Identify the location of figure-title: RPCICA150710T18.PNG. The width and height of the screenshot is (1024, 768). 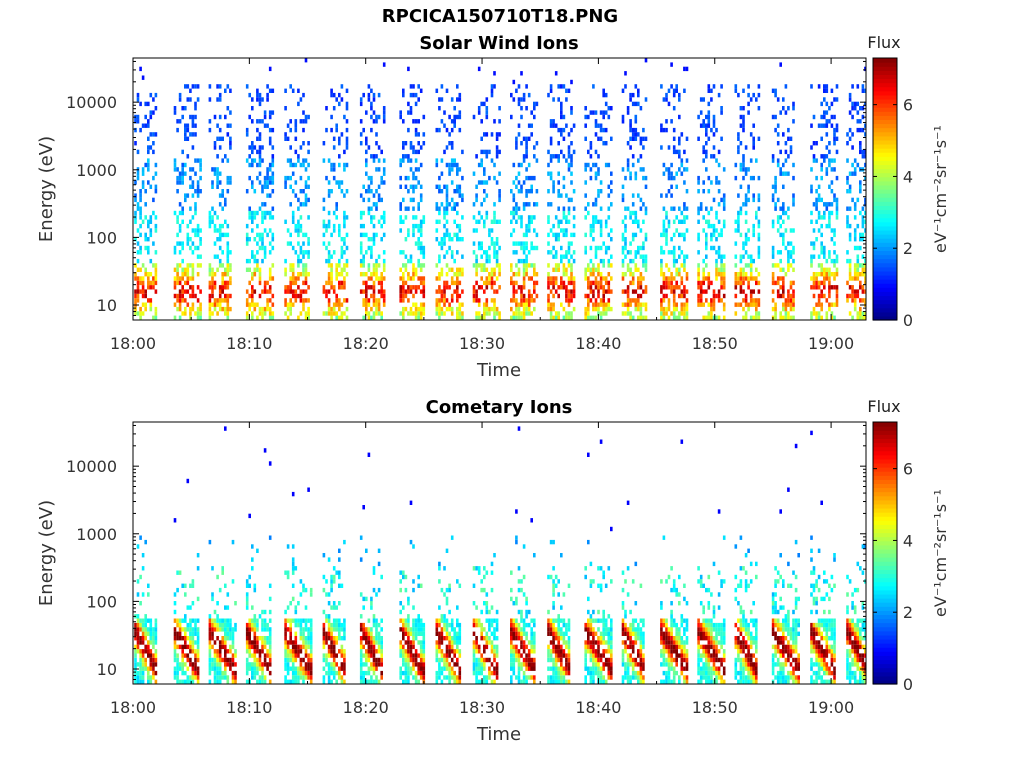
(500, 16).